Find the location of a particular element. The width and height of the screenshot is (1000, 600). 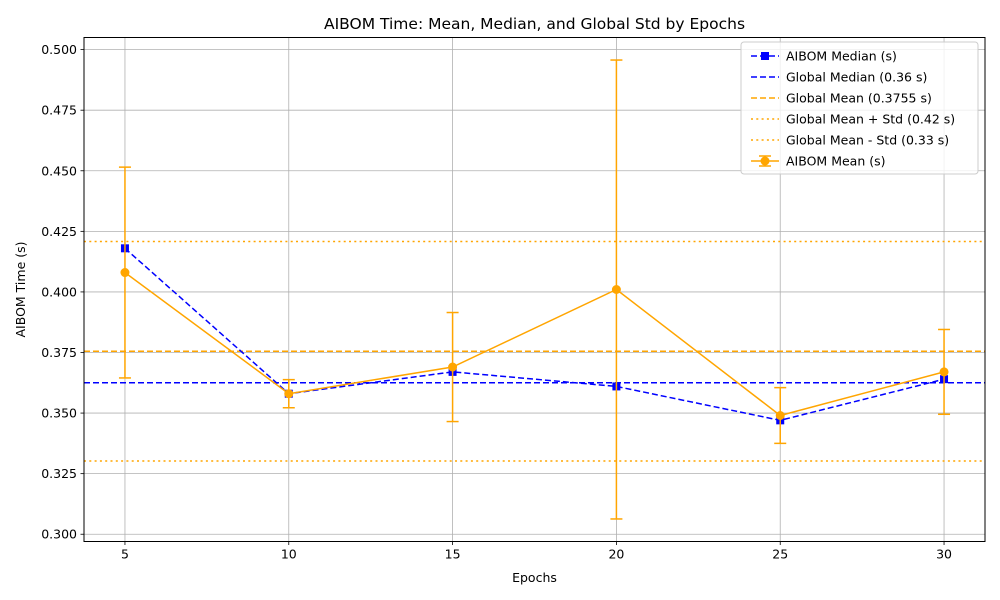

y-tick-label: 0.400 is located at coordinates (59, 291).